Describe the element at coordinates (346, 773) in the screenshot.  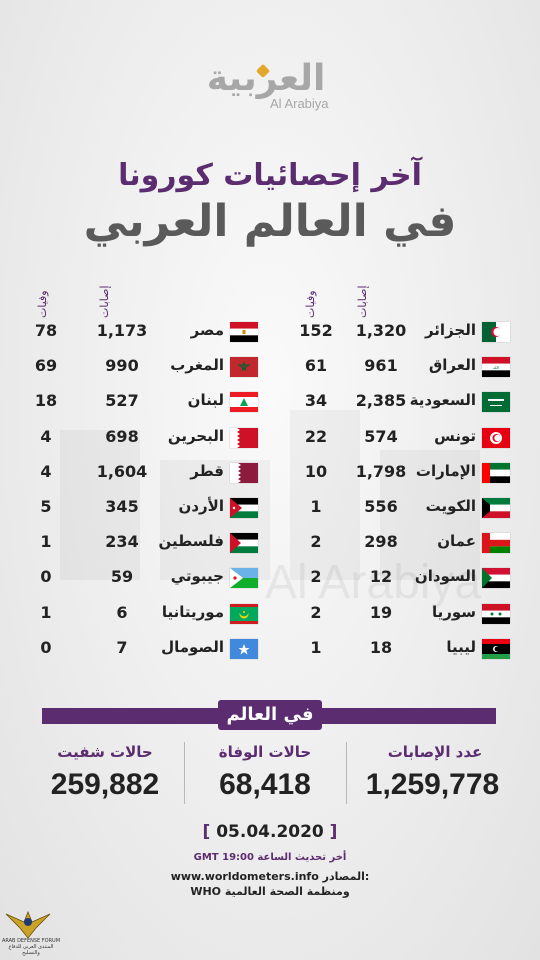
I see `stat-divider-right` at that location.